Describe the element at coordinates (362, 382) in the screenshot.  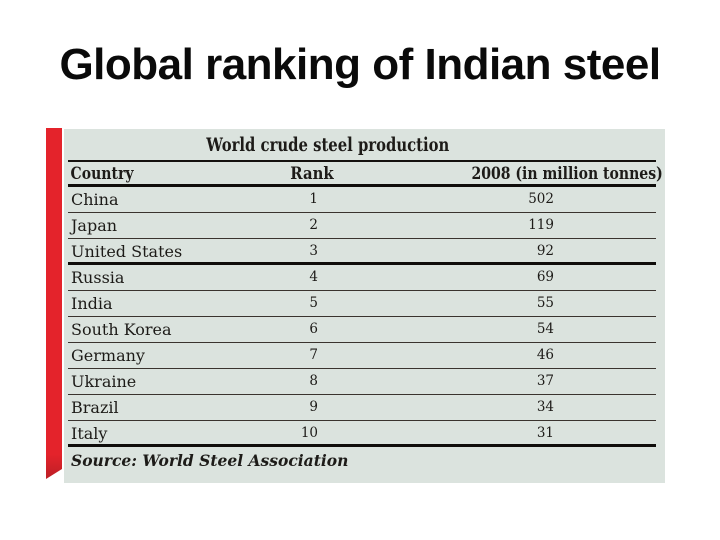
I see `table-row: Ukraine 8 37` at that location.